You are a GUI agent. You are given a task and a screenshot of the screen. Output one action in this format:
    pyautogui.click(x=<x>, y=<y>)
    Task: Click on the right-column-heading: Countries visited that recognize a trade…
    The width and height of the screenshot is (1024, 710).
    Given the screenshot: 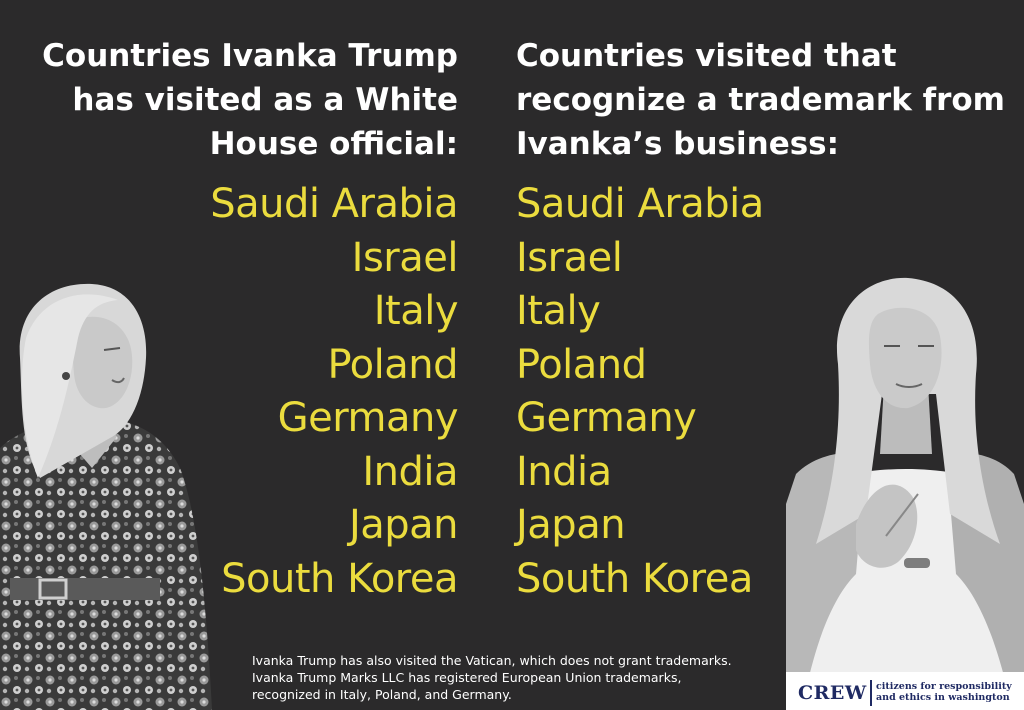 What is the action you would take?
    pyautogui.click(x=760, y=100)
    